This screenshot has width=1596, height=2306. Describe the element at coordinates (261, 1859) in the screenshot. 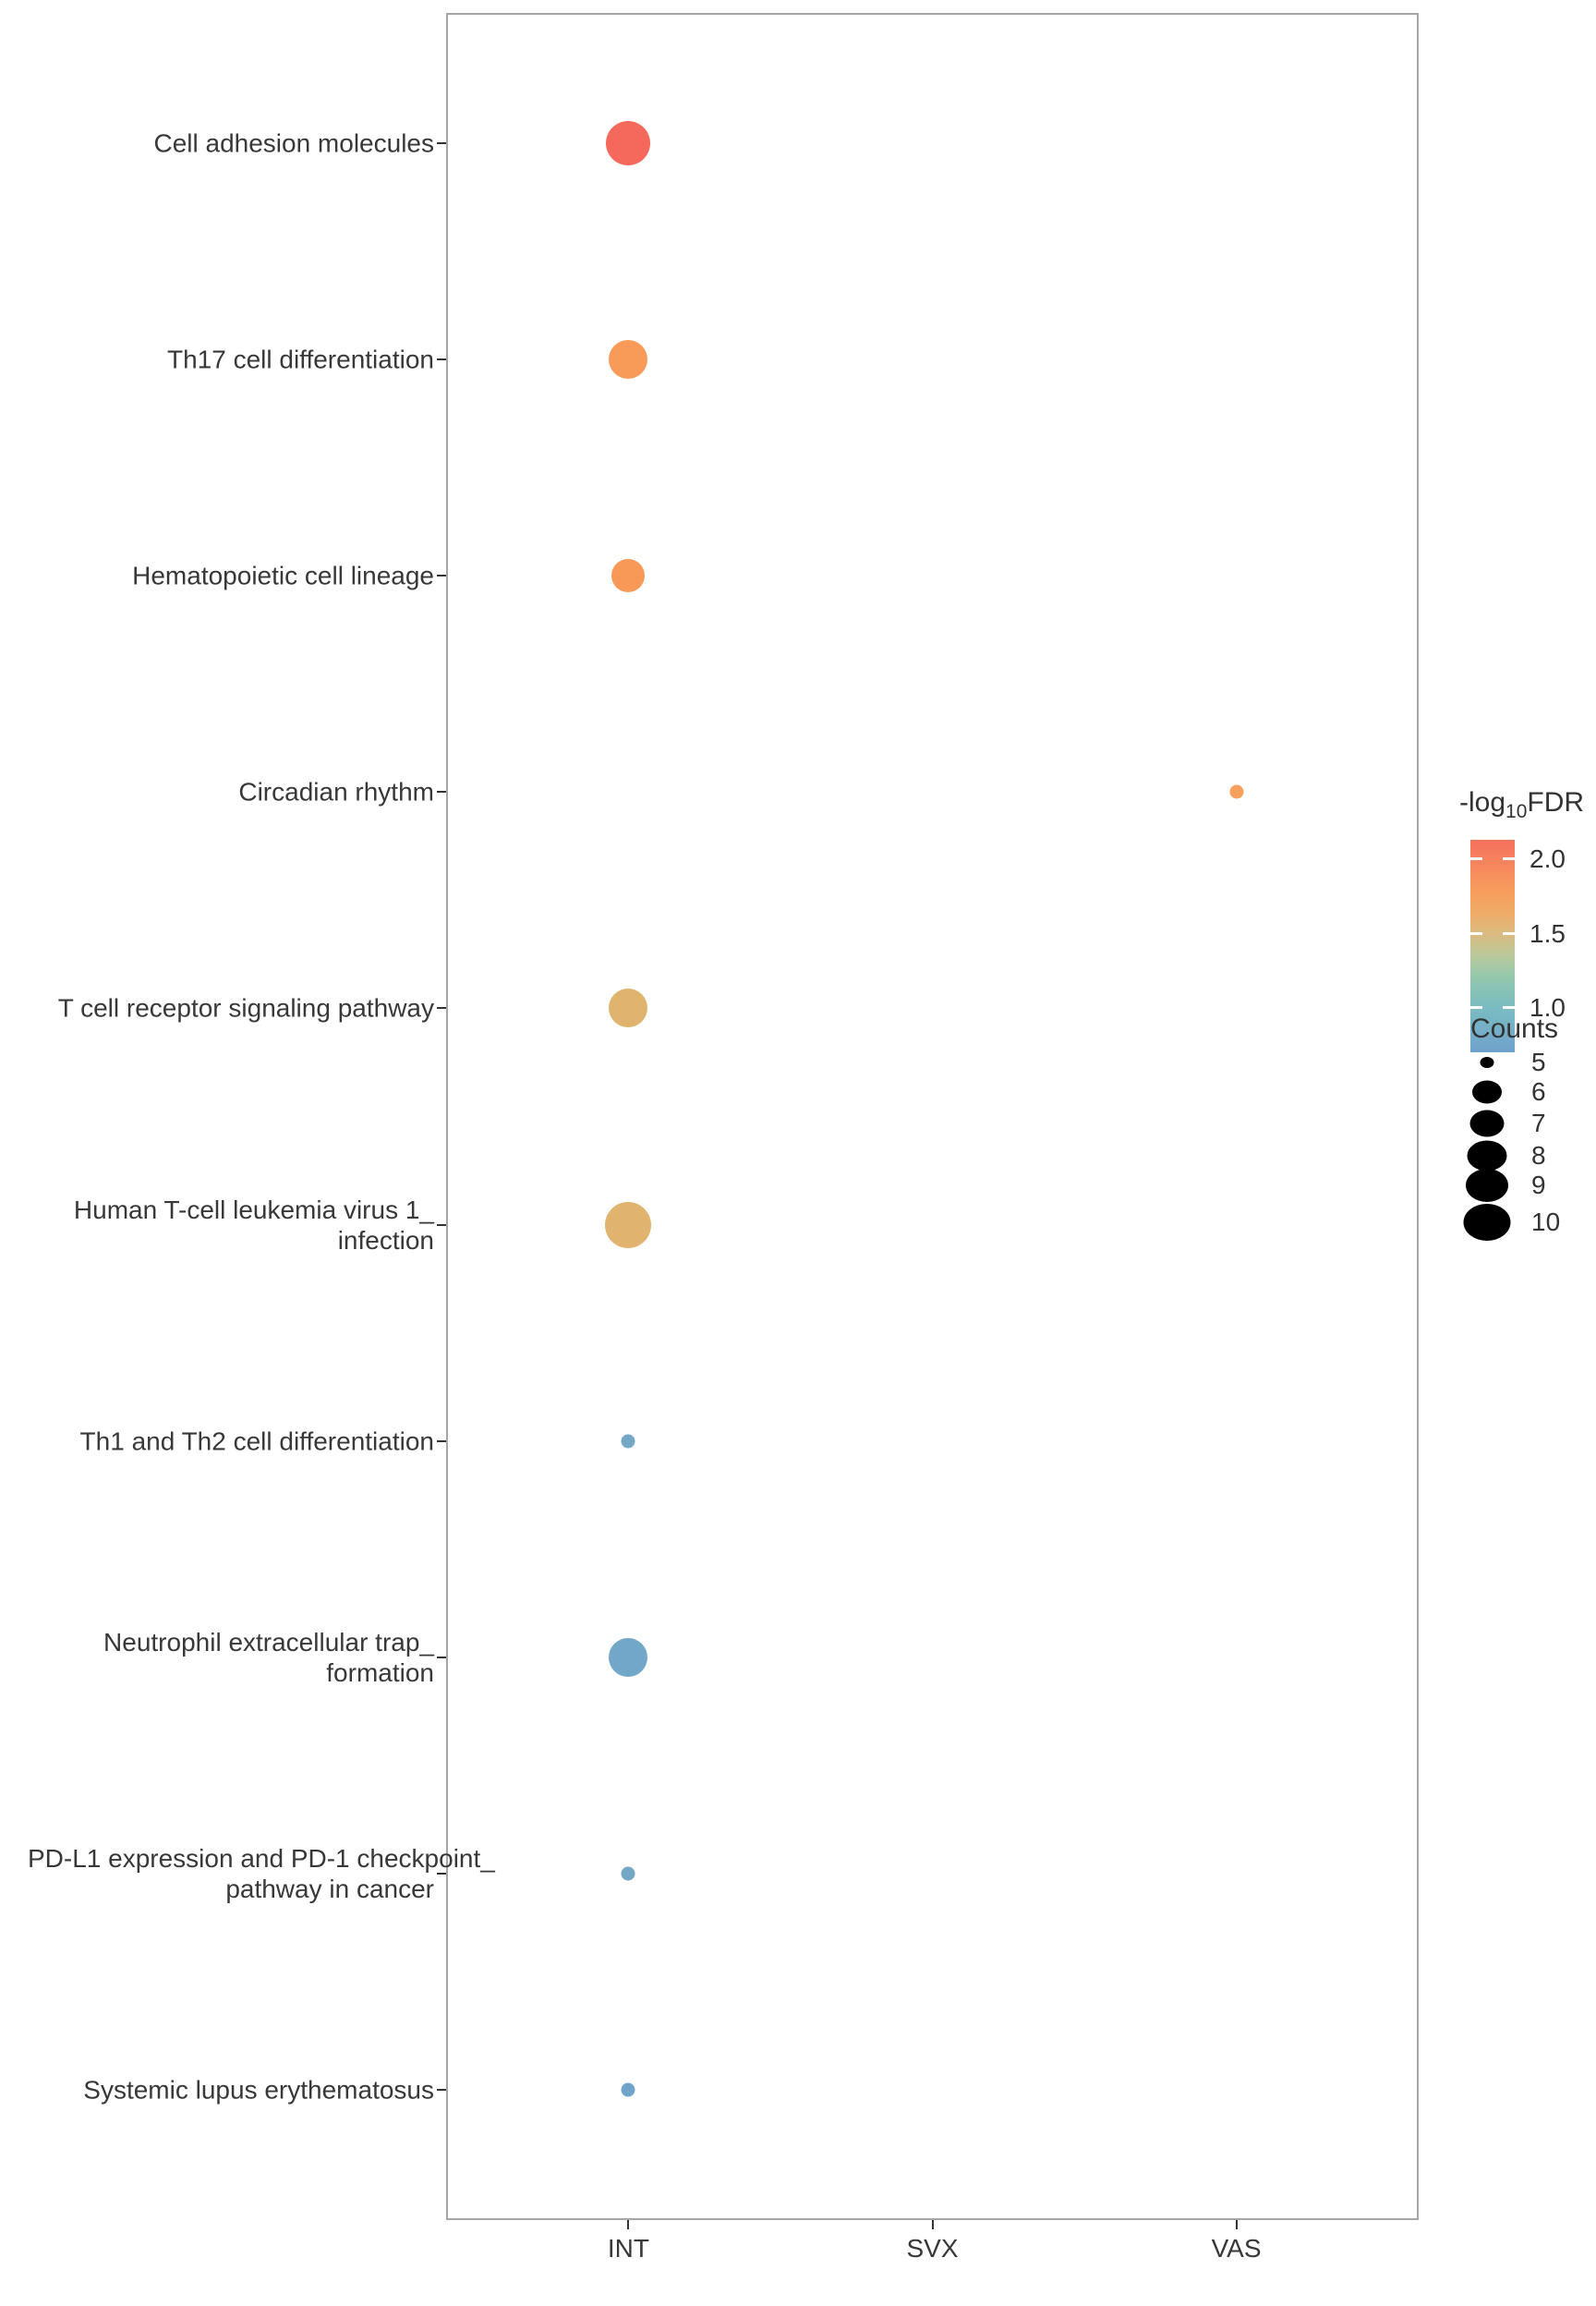

I see `y-tick-label-line: PD-L1 expression and PD-1 checkpoint_` at that location.